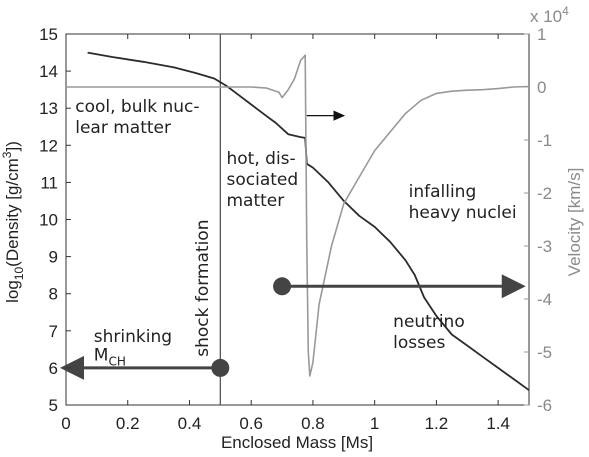 Image resolution: width=589 pixels, height=457 pixels. What do you see at coordinates (541, 87) in the screenshot?
I see `y-right-tick-label: 0` at bounding box center [541, 87].